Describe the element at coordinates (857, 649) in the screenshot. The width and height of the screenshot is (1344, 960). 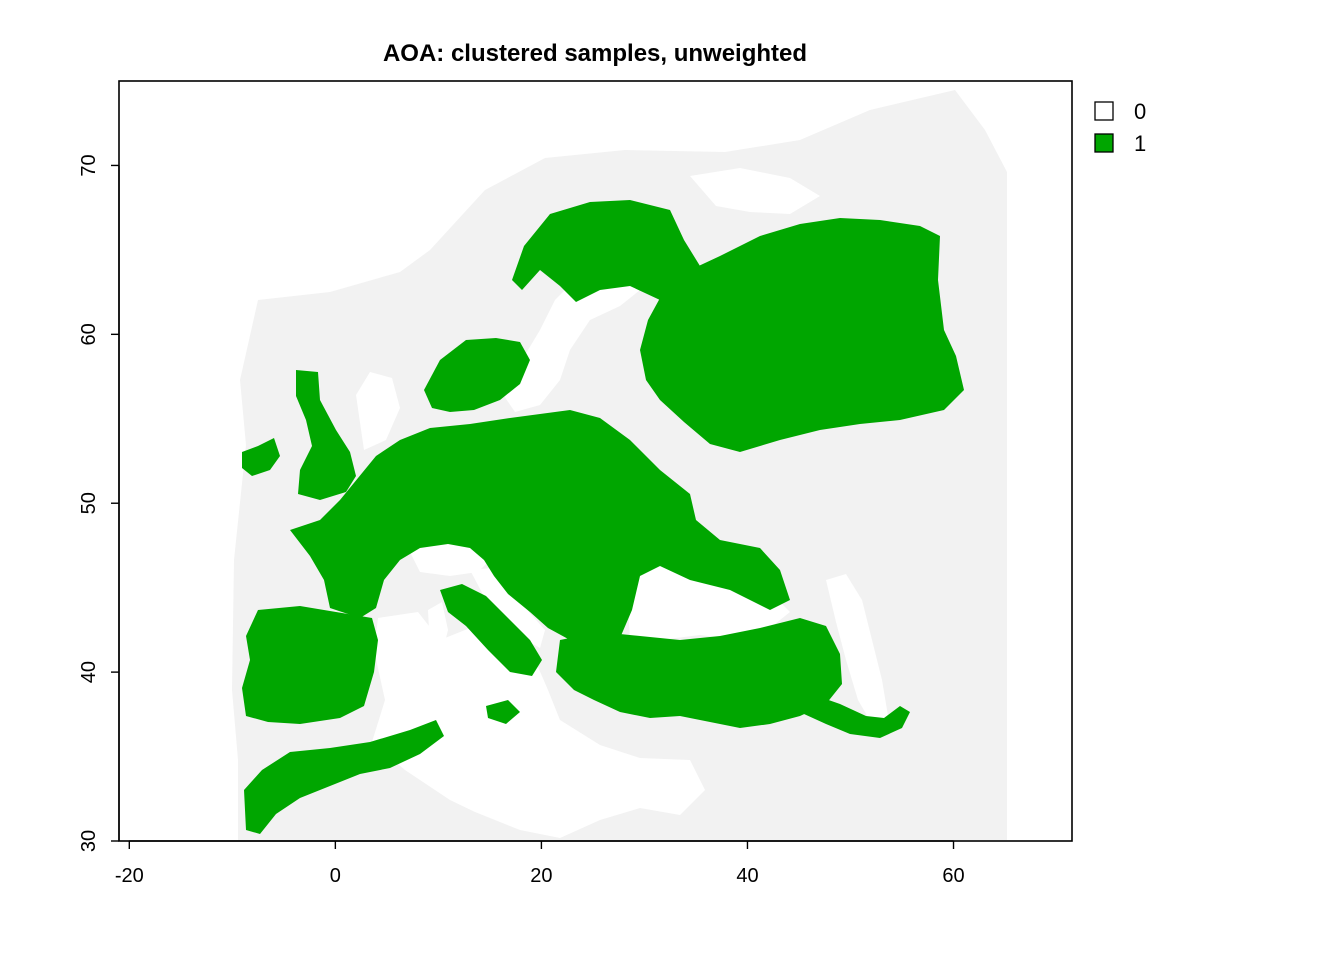
I see `caspian-sea` at that location.